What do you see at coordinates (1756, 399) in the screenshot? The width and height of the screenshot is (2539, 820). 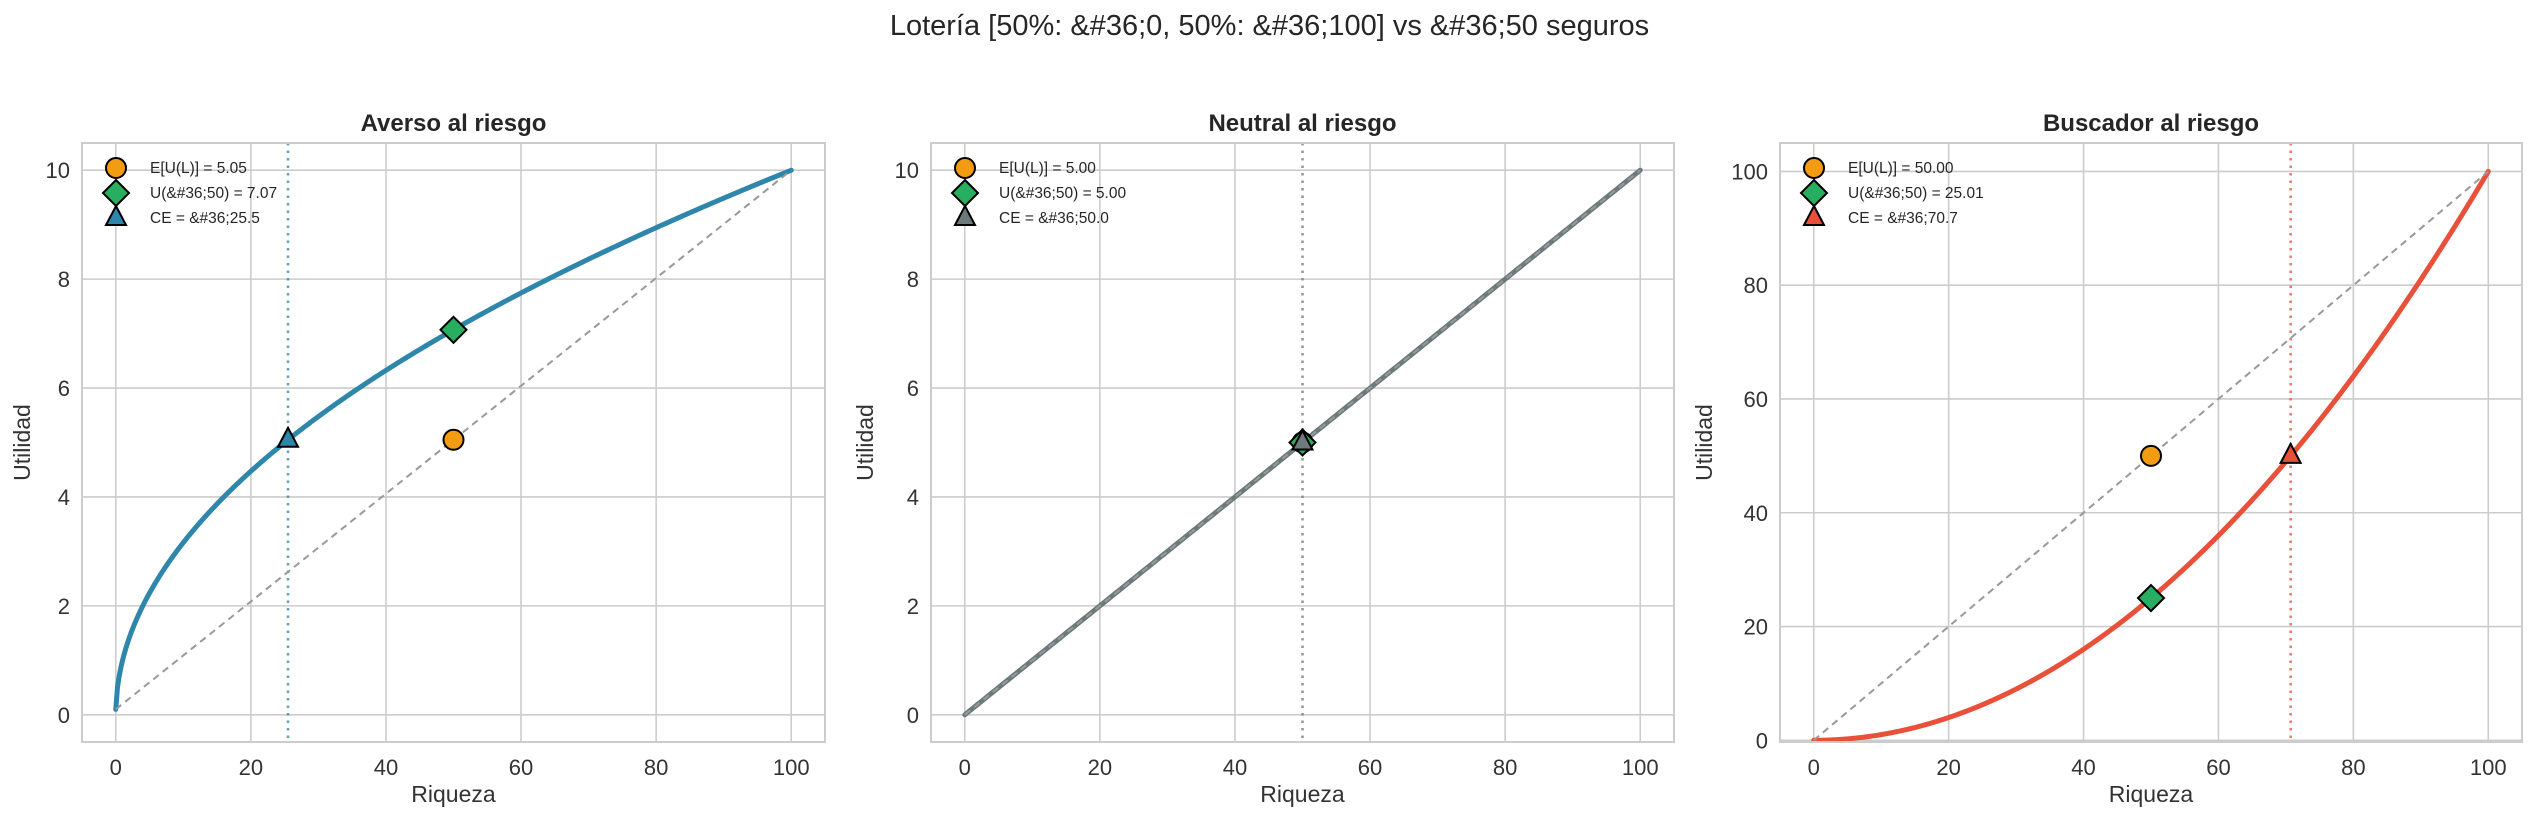 I see `y-tick-label: 60` at bounding box center [1756, 399].